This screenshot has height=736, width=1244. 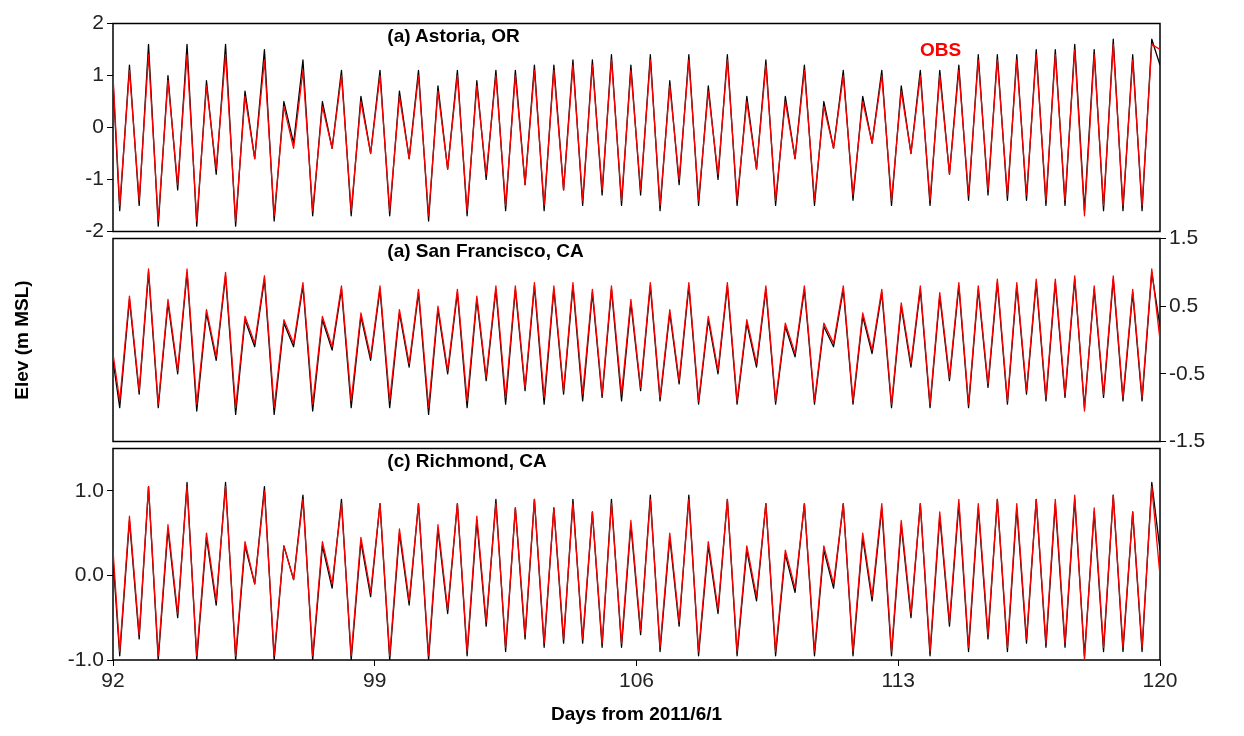 What do you see at coordinates (94, 230) in the screenshot?
I see `y-tick-label: -2` at bounding box center [94, 230].